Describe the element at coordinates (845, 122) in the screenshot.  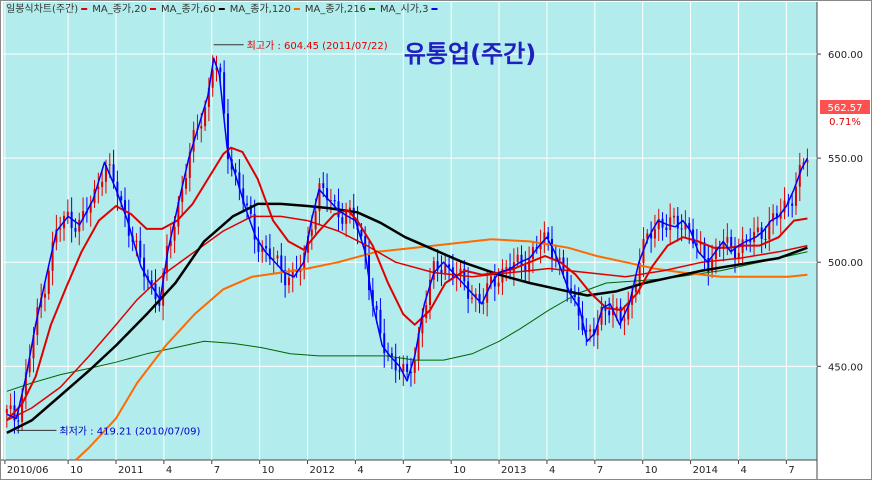
I see `last-price-change: 0.71%` at that location.